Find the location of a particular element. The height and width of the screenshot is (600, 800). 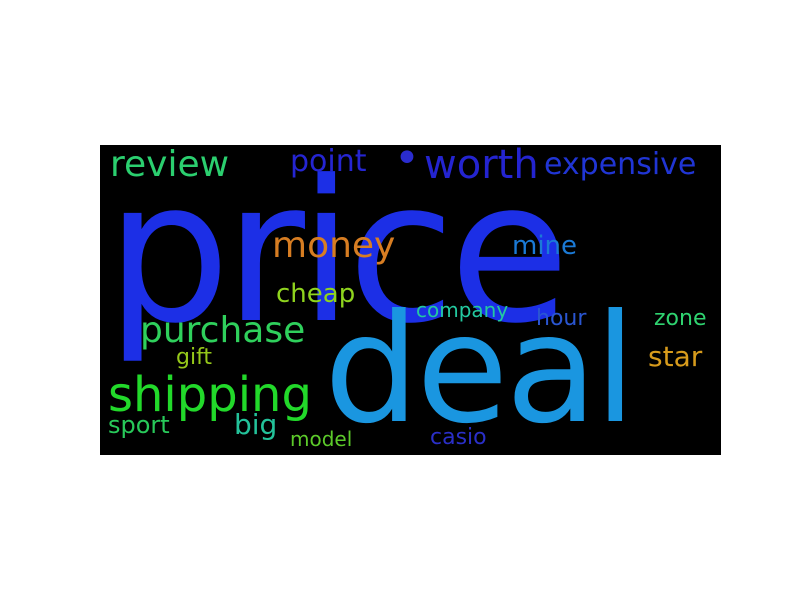

word-casio: casio is located at coordinates (458, 437).